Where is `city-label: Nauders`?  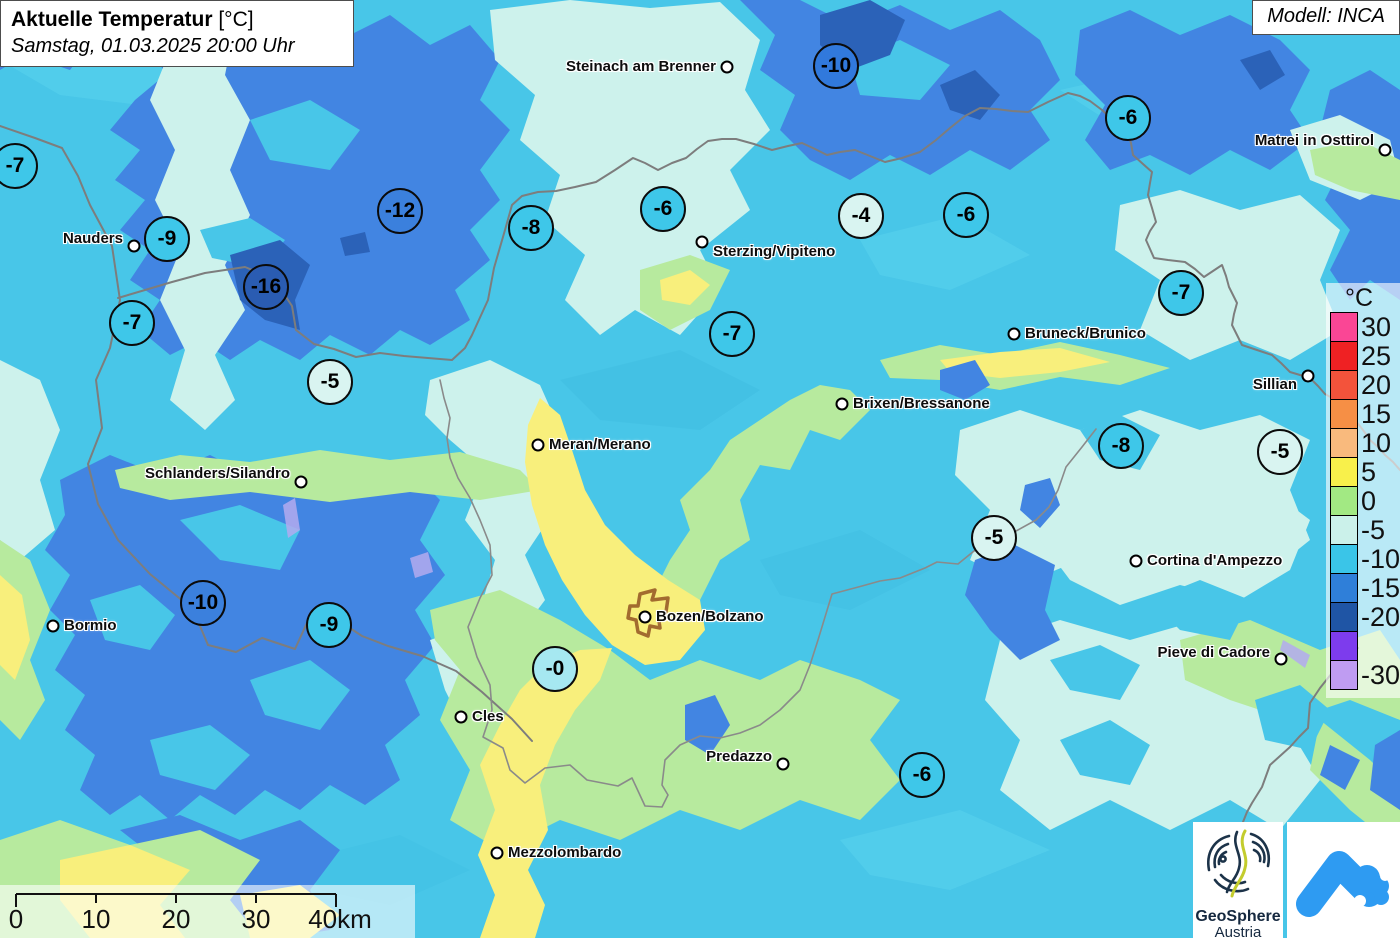
city-label: Nauders is located at coordinates (92, 238).